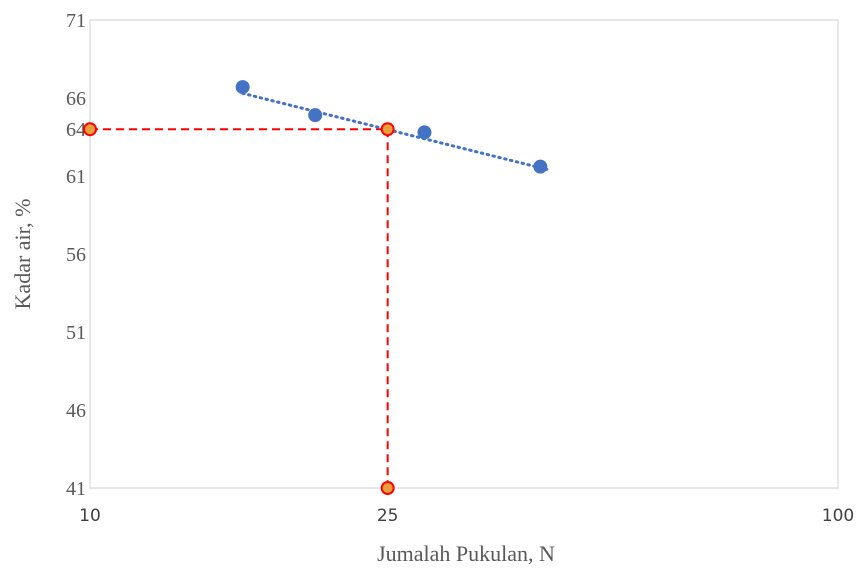 The image size is (865, 570). I want to click on y-axis-tick-labels: 41 46 51 56 61 64 66 71, so click(76, 255).